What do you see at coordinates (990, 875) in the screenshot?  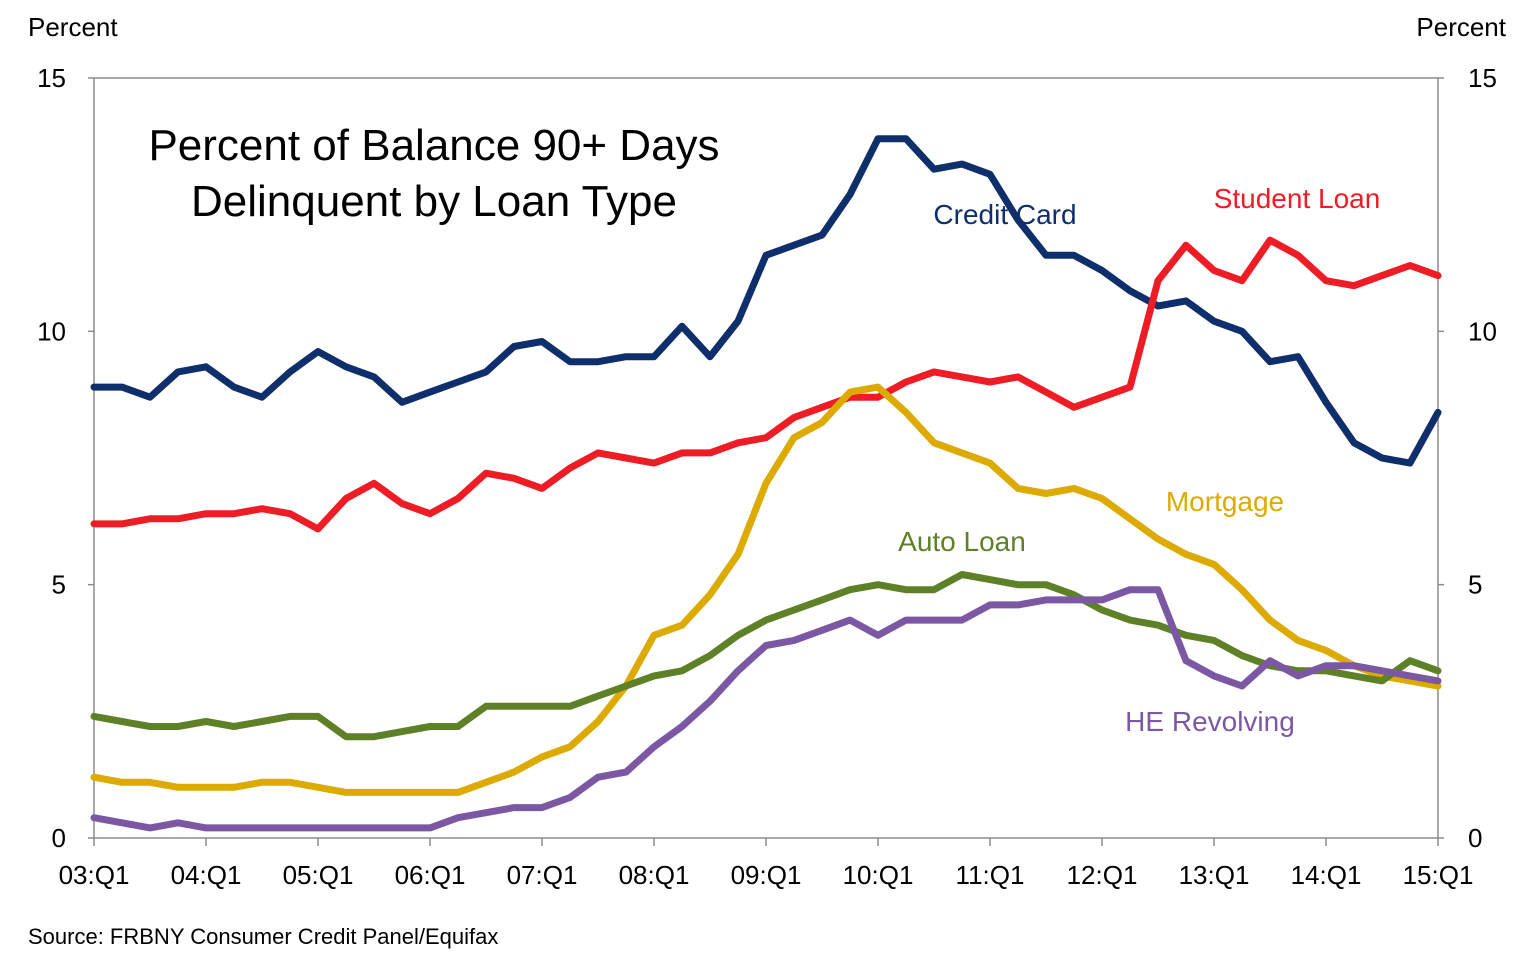 I see `x-tick-label: 11:Q1` at bounding box center [990, 875].